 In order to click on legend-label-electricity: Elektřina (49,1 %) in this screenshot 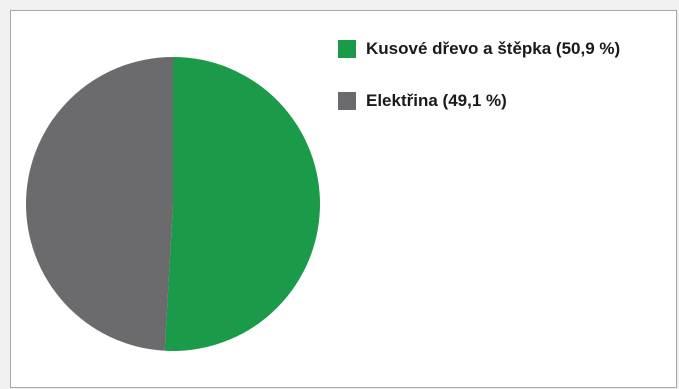, I will do `click(436, 100)`.